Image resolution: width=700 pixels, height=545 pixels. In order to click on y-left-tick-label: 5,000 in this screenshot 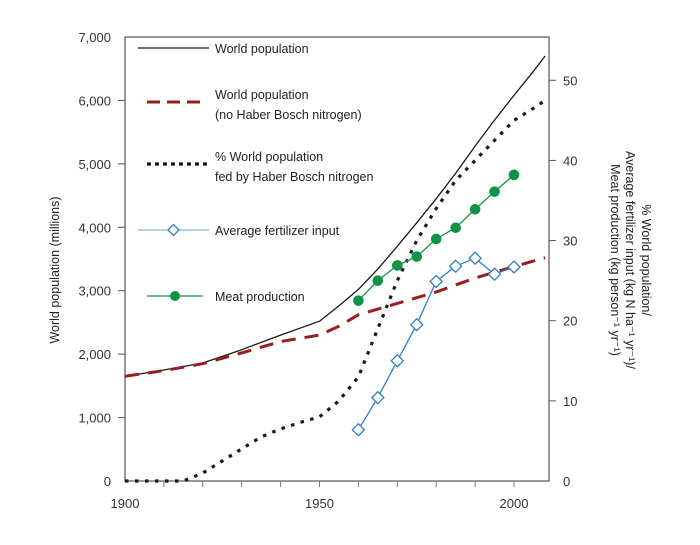, I will do `click(94, 164)`.